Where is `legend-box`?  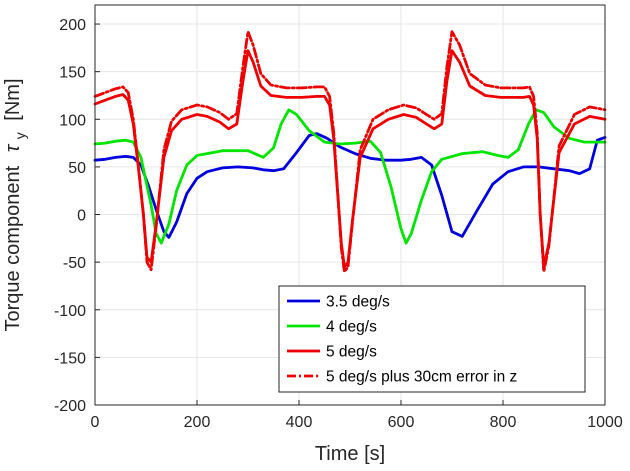 legend-box is located at coordinates (432, 339).